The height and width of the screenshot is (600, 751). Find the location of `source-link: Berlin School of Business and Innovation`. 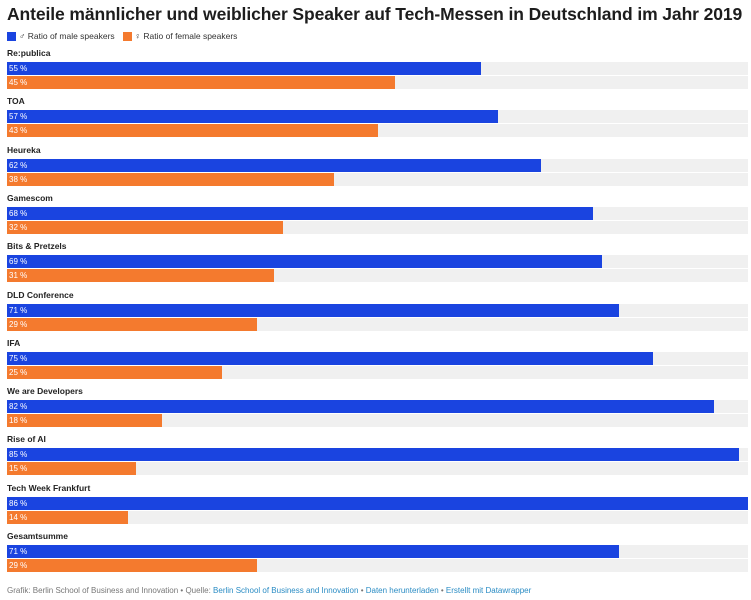

source-link: Berlin School of Business and Innovation is located at coordinates (286, 590).